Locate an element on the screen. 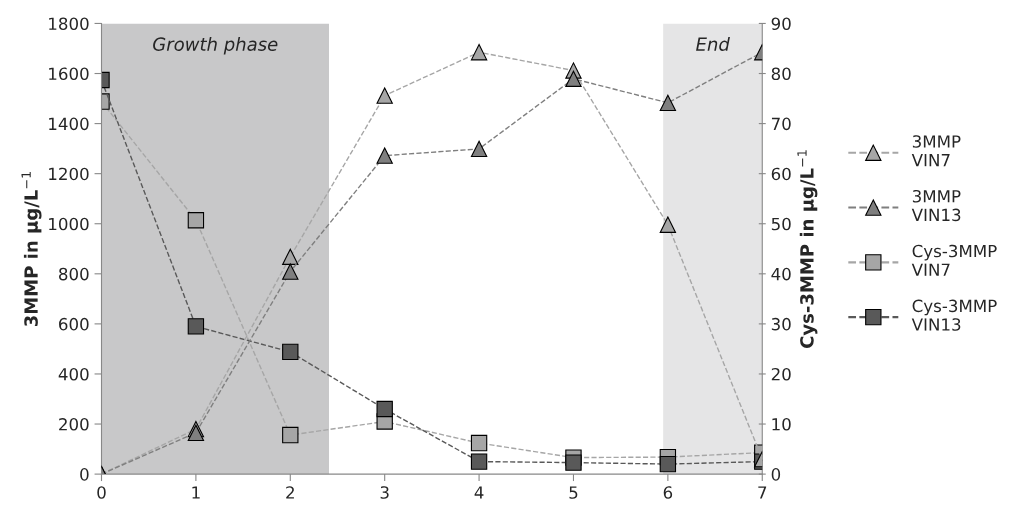 Image resolution: width=1015 pixels, height=521 pixels. x-tick-label: 1 is located at coordinates (196, 492).